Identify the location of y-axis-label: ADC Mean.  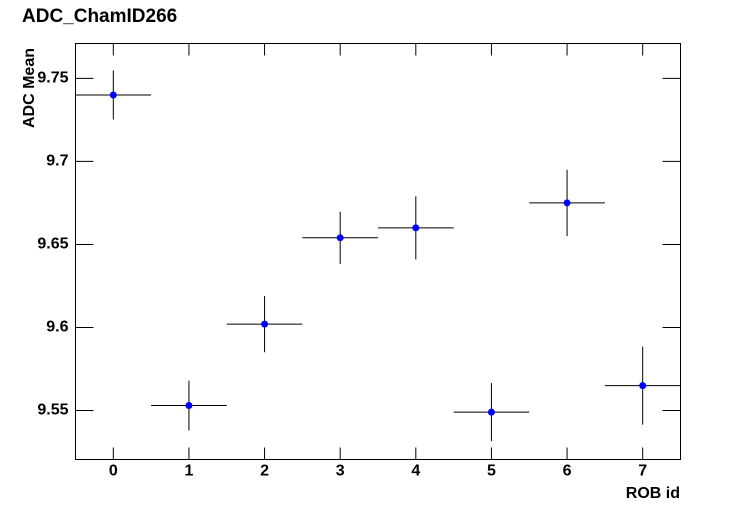
(29, 88).